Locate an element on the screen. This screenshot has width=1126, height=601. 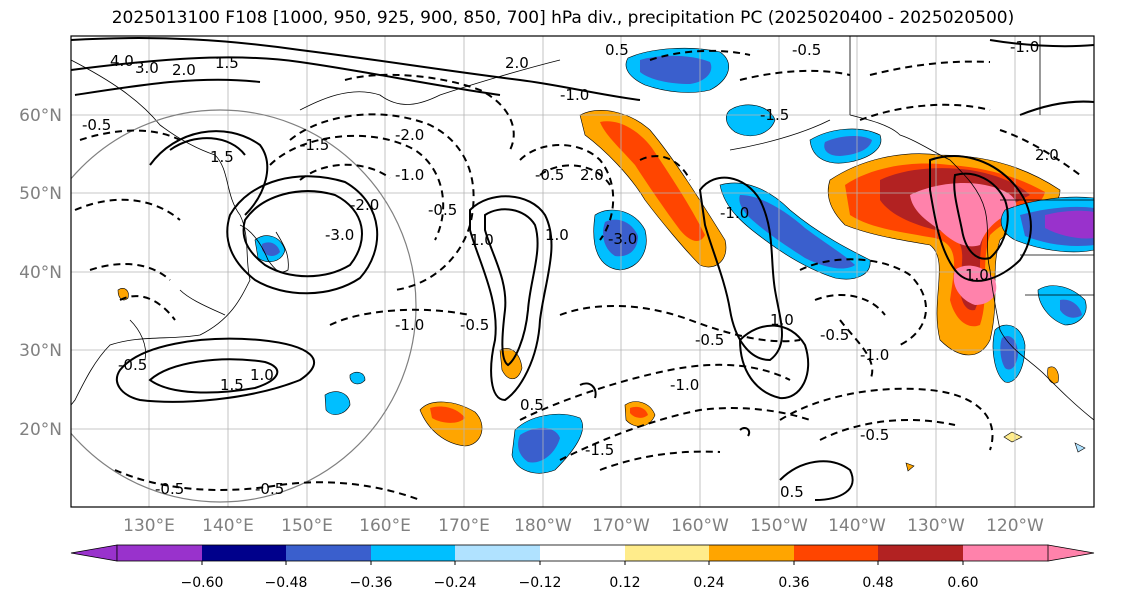
lon-label: 150°E is located at coordinates (307, 526).